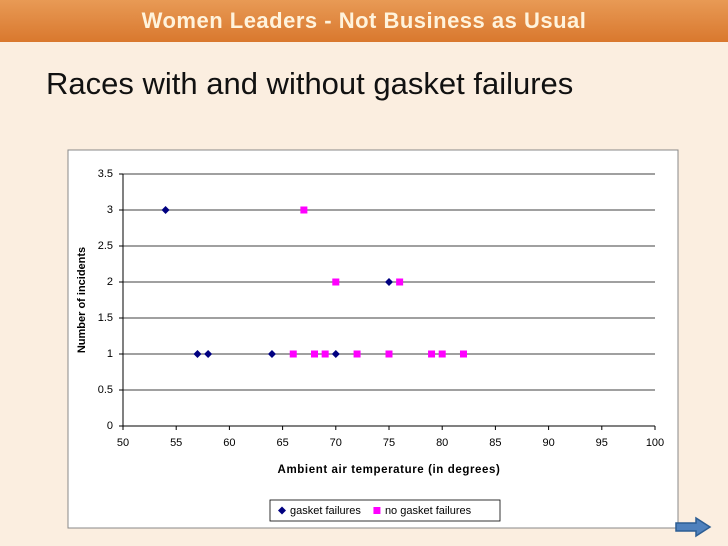 This screenshot has width=728, height=546. What do you see at coordinates (655, 443) in the screenshot?
I see `x-tick-label: 100` at bounding box center [655, 443].